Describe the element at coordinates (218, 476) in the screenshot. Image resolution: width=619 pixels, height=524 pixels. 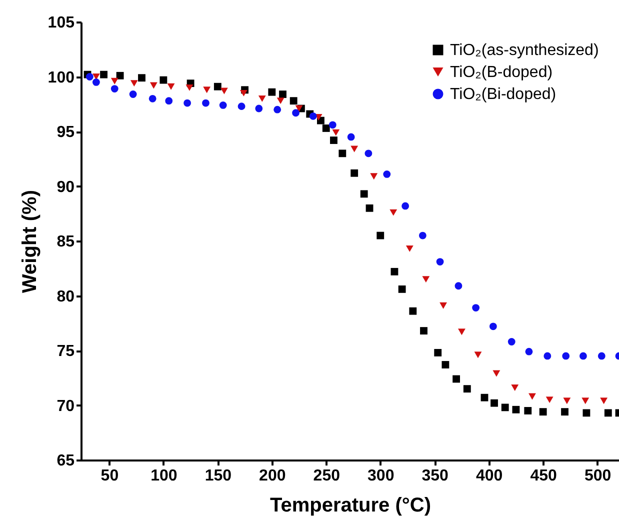
I see `x-tick-label: 150` at that location.